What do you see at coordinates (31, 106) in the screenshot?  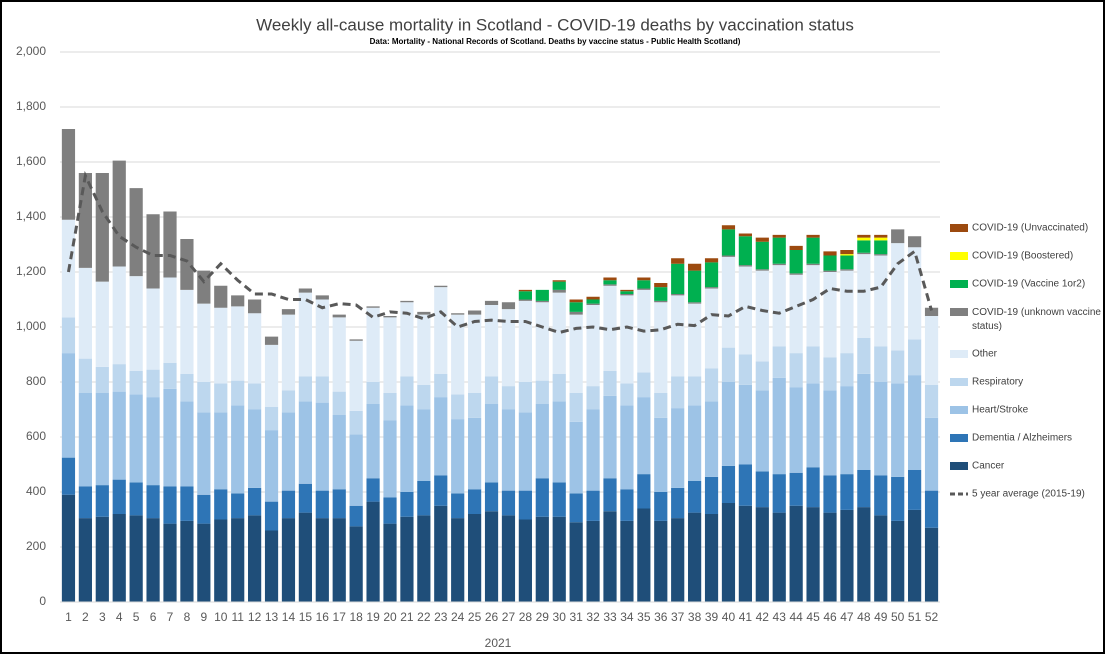 I see `y-tick-label: 1,800` at bounding box center [31, 106].